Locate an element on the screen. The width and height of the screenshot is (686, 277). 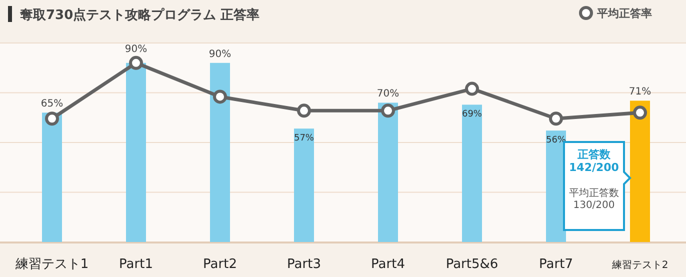
data-label: 69% is located at coordinates (472, 115).